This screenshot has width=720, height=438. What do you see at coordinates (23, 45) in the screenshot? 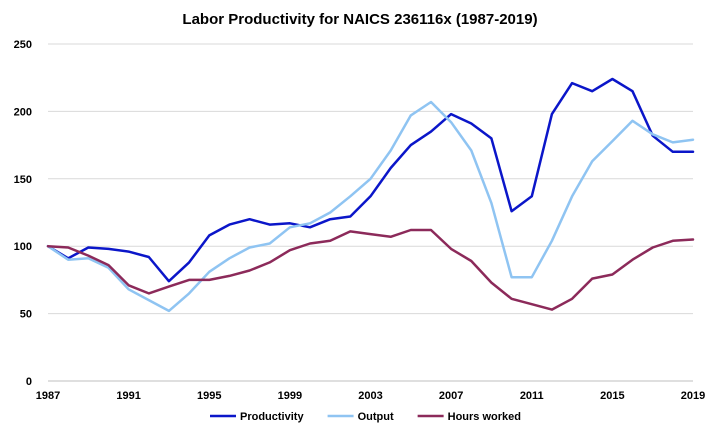
I see `y-tick-label: 250` at bounding box center [23, 45].